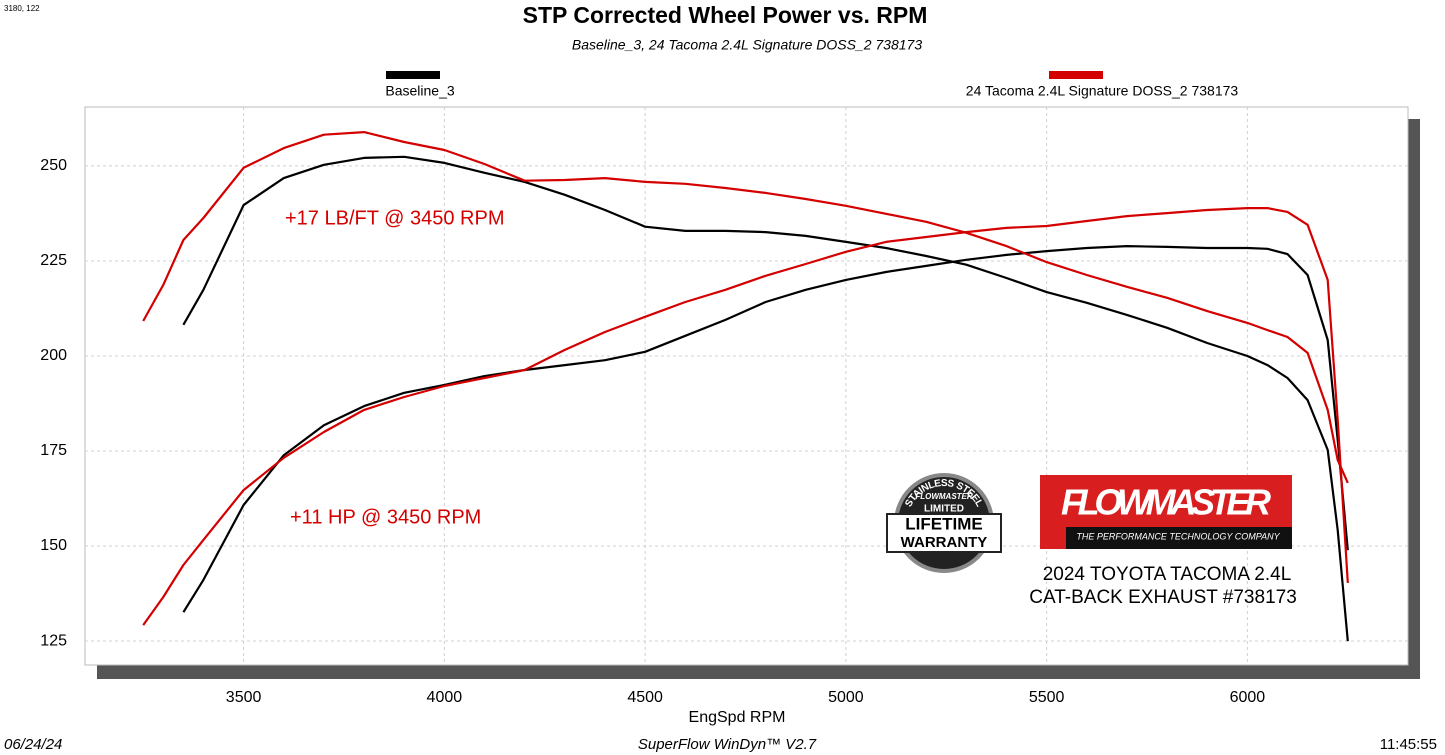 The height and width of the screenshot is (755, 1445). What do you see at coordinates (944, 496) in the screenshot?
I see `badge-brand: FLOWMASTER` at bounding box center [944, 496].